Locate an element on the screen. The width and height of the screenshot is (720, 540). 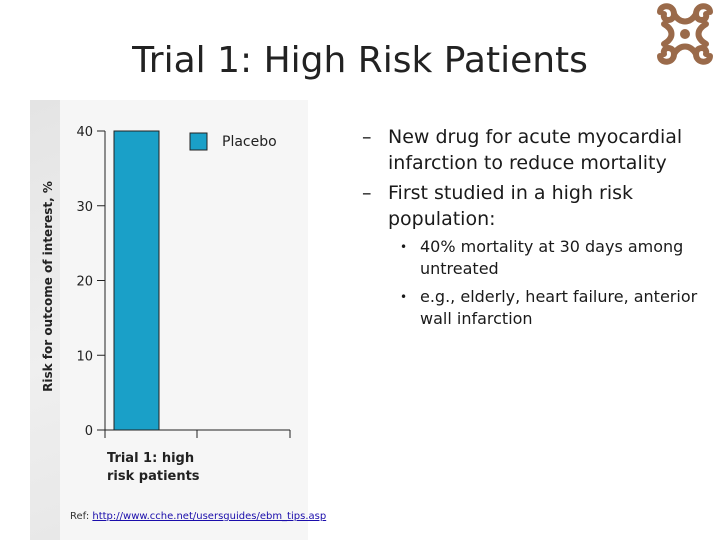
y-axis-label: Risk for outcome of interest, % is located at coordinates (48, 286).